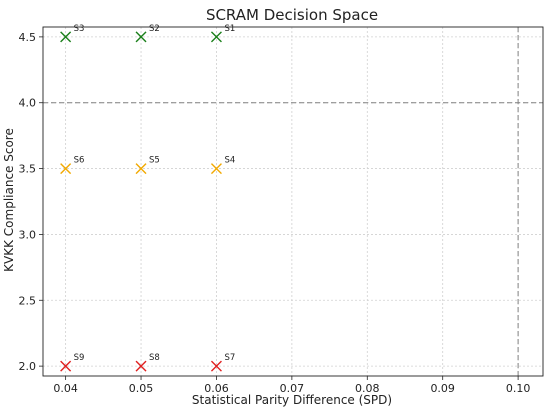 The image size is (550, 410). What do you see at coordinates (216, 388) in the screenshot?
I see `x-tick-label: 0.06` at bounding box center [216, 388].